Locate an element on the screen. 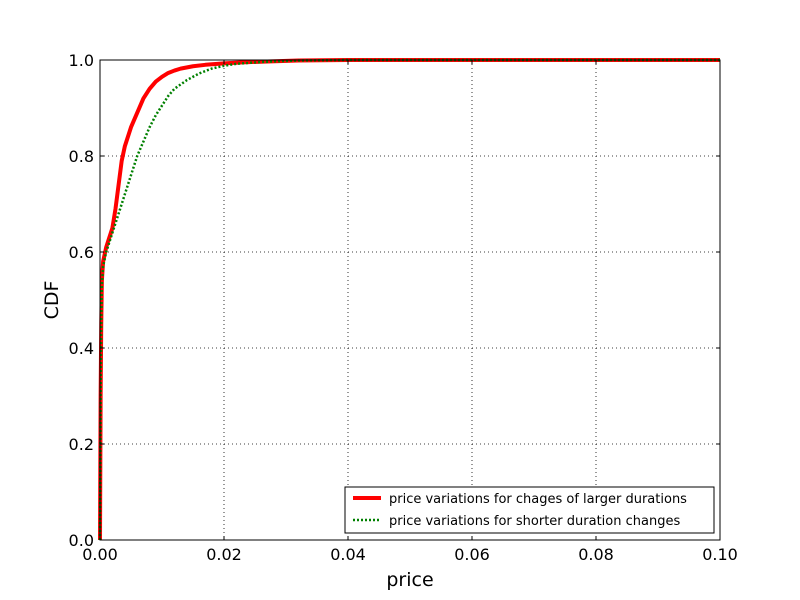 The height and width of the screenshot is (600, 800). x-tick-label: 0.04 is located at coordinates (348, 554).